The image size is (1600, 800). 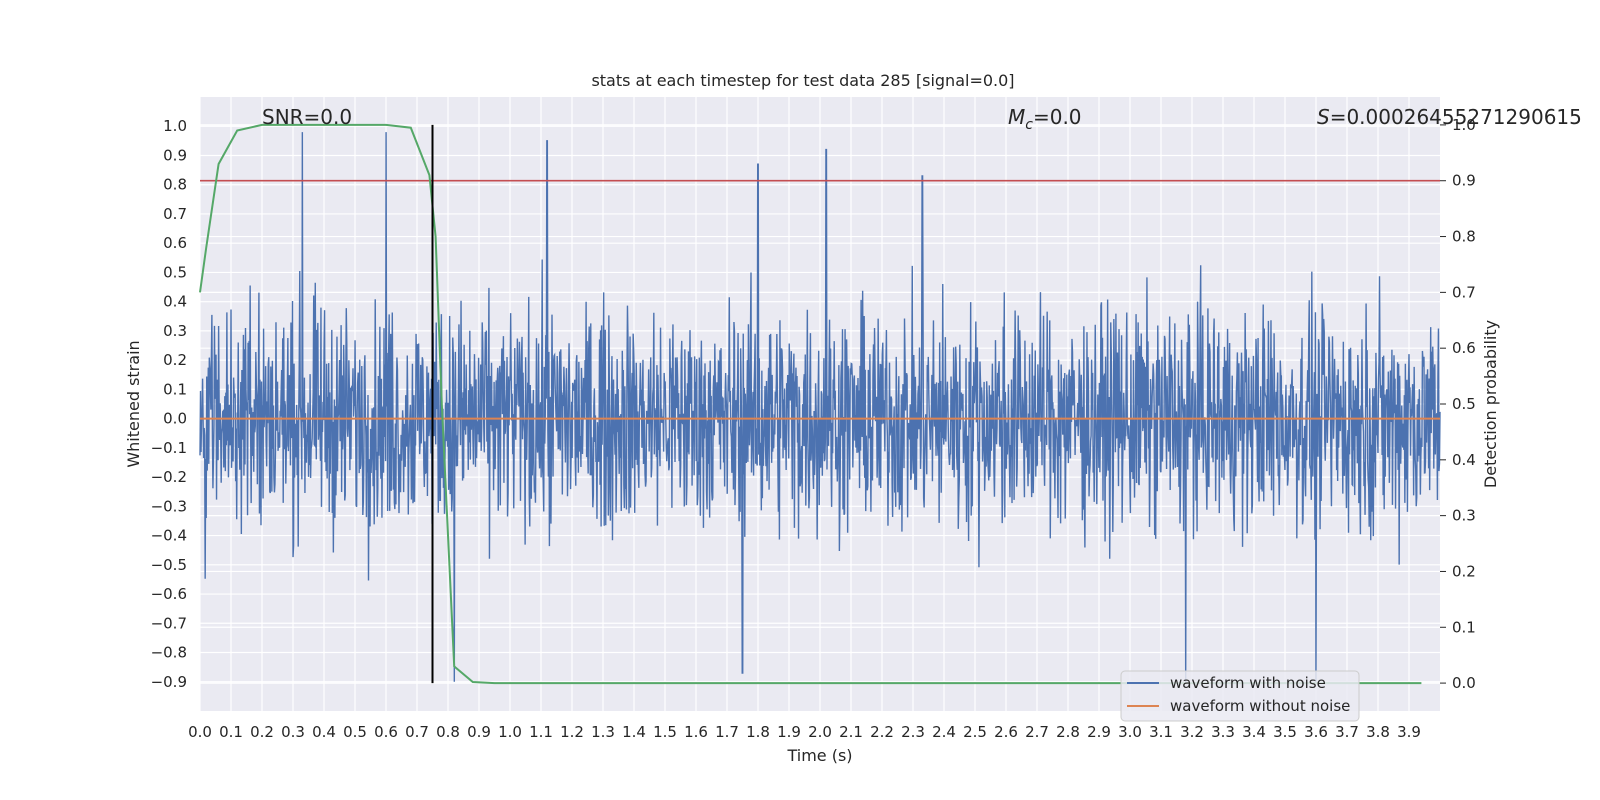 I want to click on annotation-s: S=0.00026455271290615, so click(x=1449, y=117).